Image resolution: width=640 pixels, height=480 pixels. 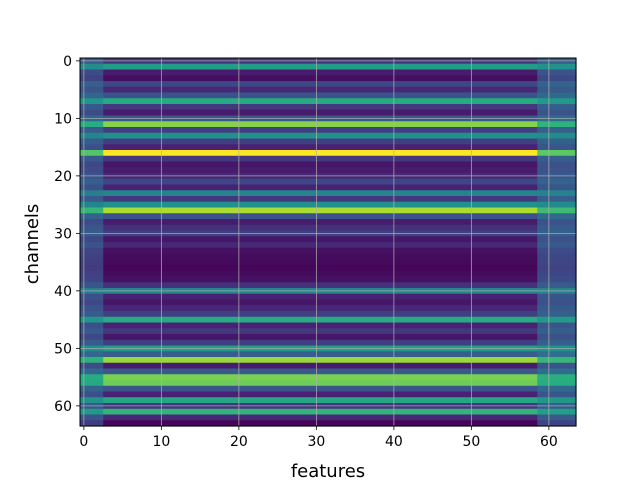 I want to click on y-tick-label: 20, so click(x=63, y=177).